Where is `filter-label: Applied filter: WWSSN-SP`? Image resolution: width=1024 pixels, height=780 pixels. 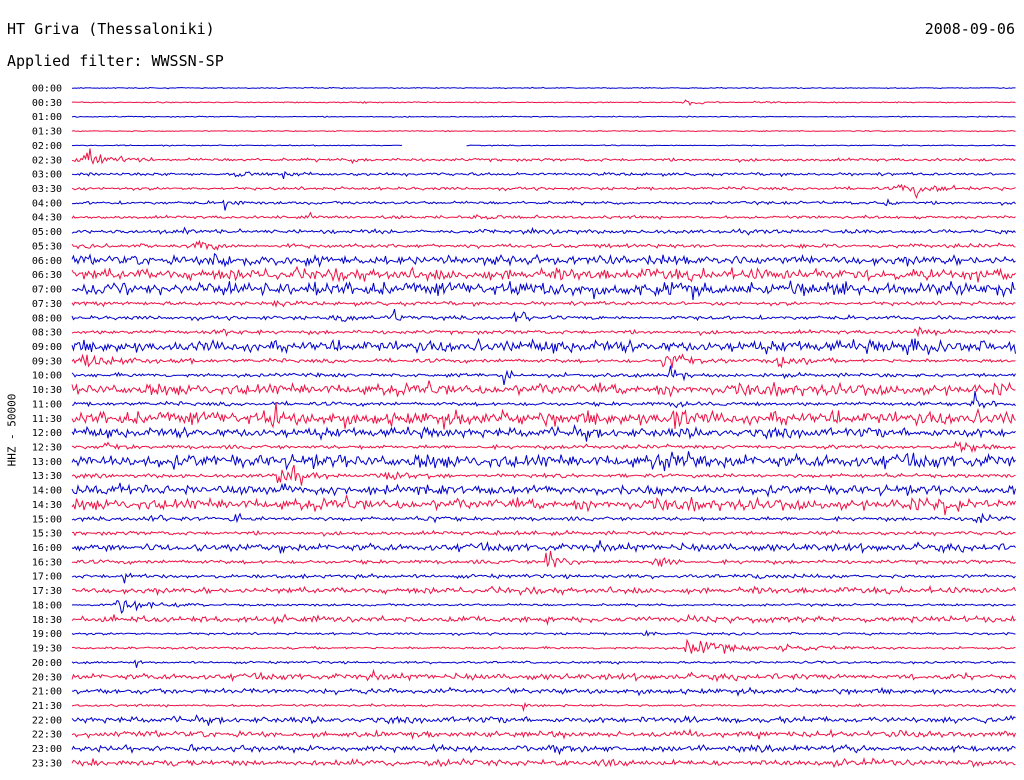
filter-label: Applied filter: WWSSN-SP is located at coordinates (115, 61).